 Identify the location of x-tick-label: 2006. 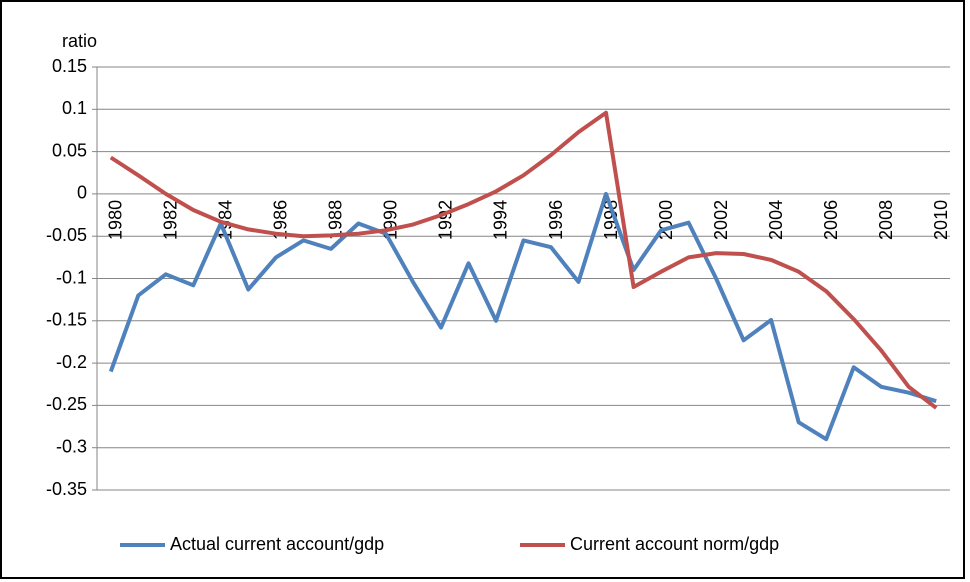
(831, 220).